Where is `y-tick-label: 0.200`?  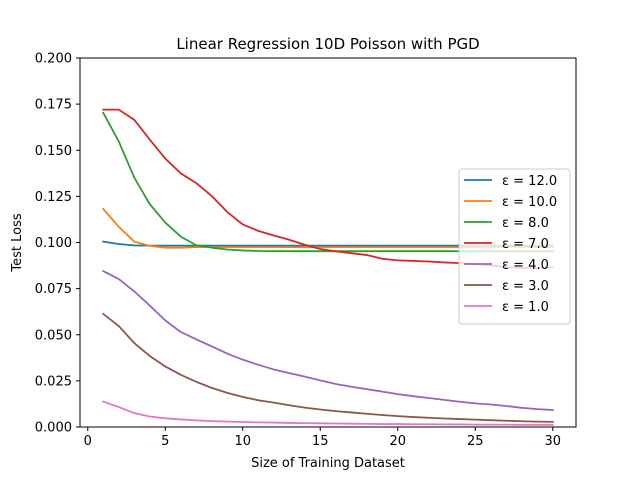 y-tick-label: 0.200 is located at coordinates (53, 59).